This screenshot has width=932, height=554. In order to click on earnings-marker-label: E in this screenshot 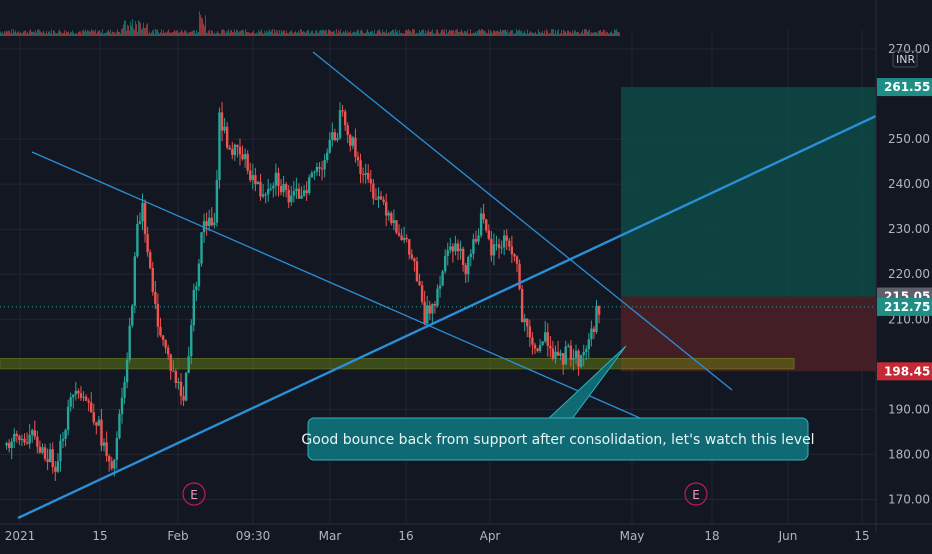, I will do `click(194, 495)`.